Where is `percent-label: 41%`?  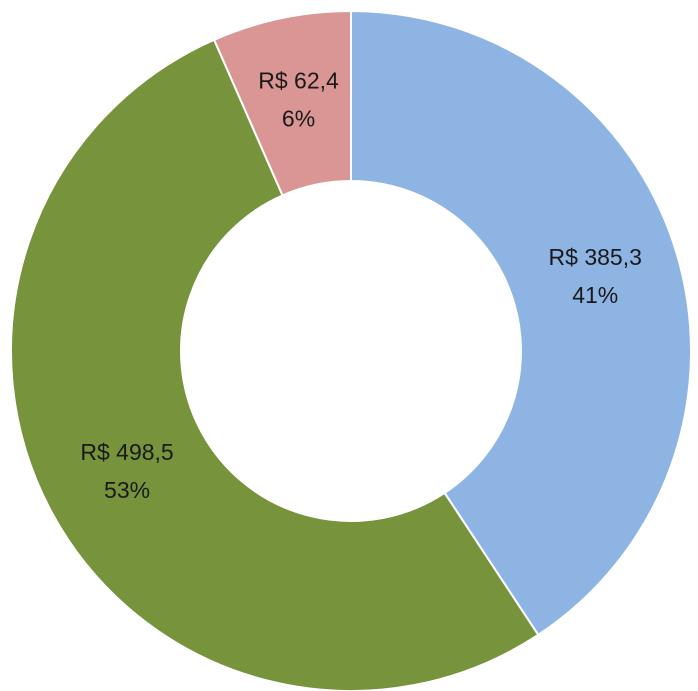
percent-label: 41% is located at coordinates (595, 295).